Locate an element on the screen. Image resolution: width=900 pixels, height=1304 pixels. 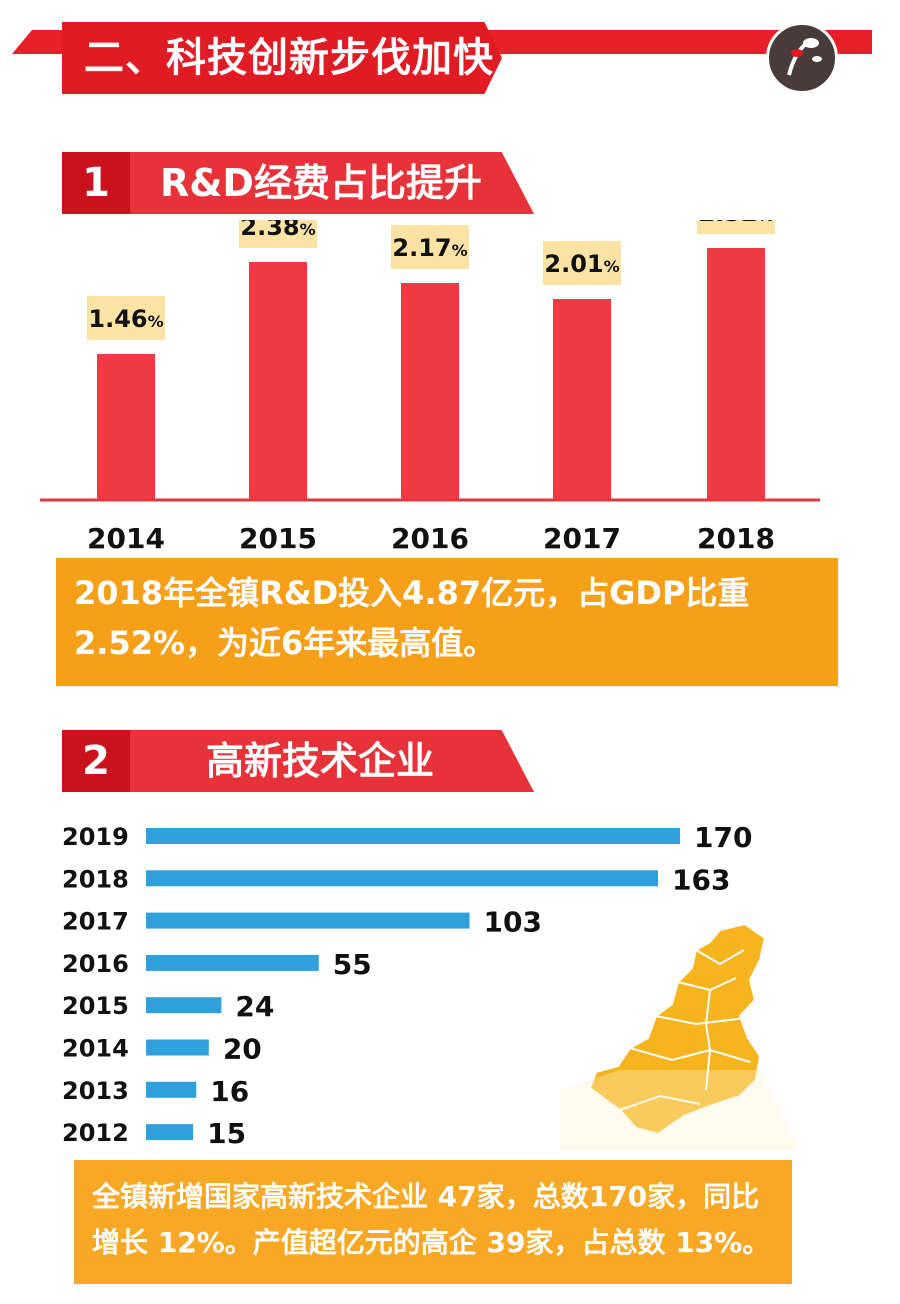
hbar-value-2014: 20 is located at coordinates (242, 1049).